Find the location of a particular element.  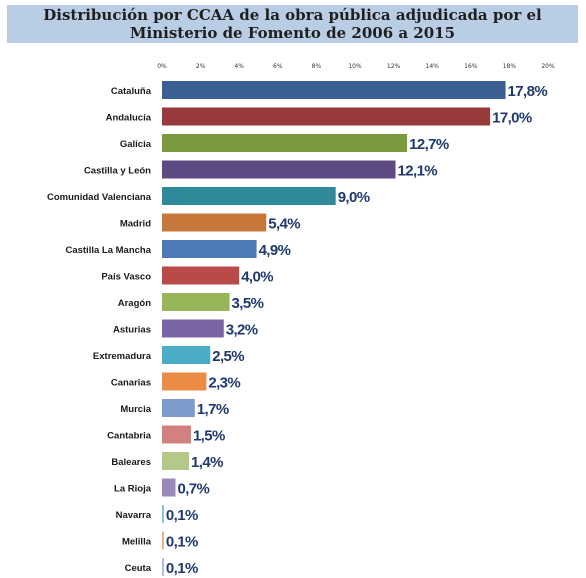

category-label: Cataluña is located at coordinates (131, 91).